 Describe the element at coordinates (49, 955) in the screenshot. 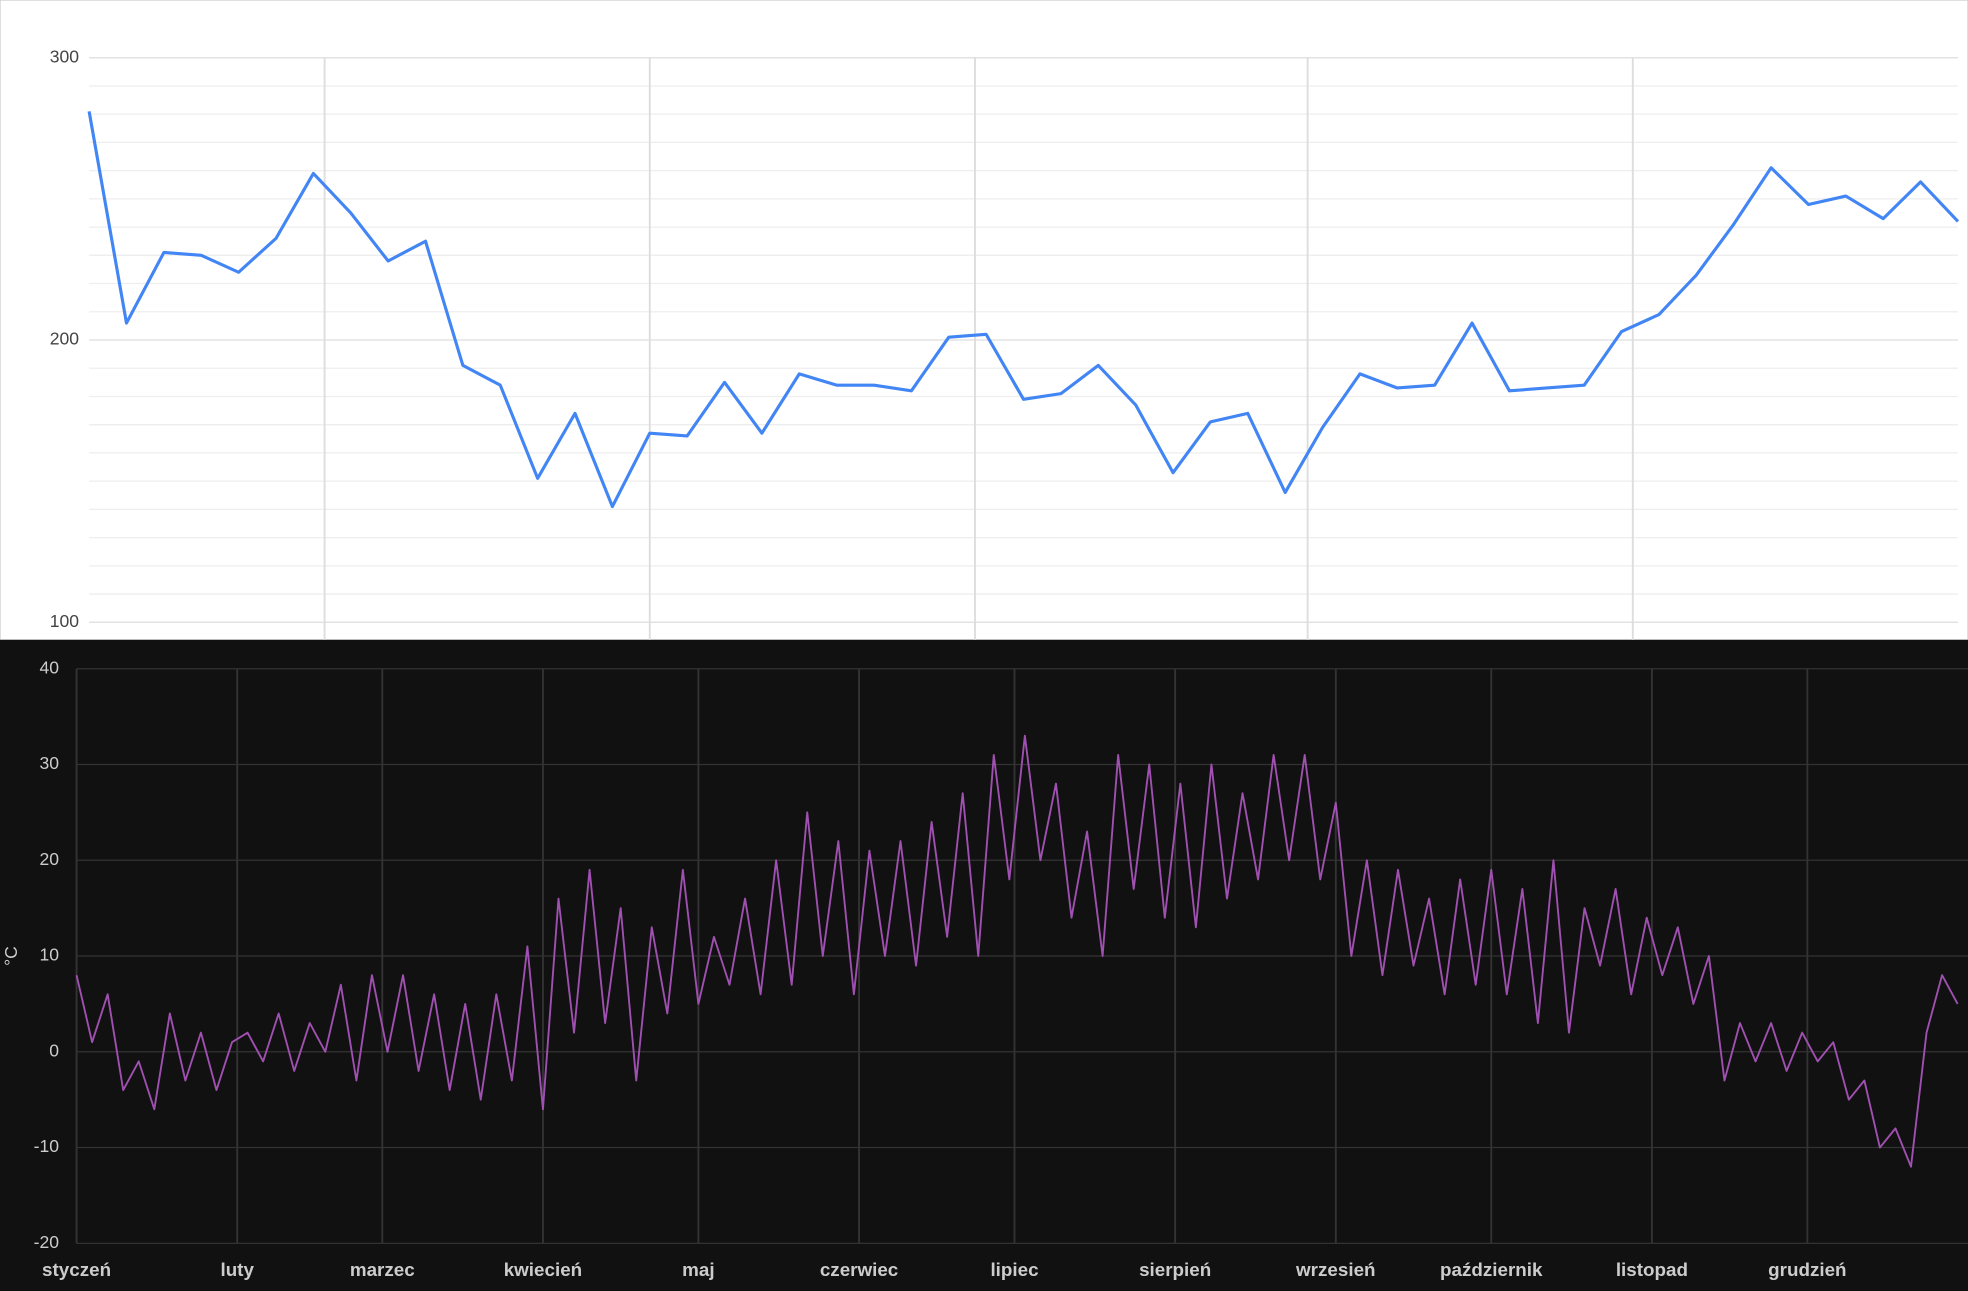

I see `y-tick-label: 10` at that location.